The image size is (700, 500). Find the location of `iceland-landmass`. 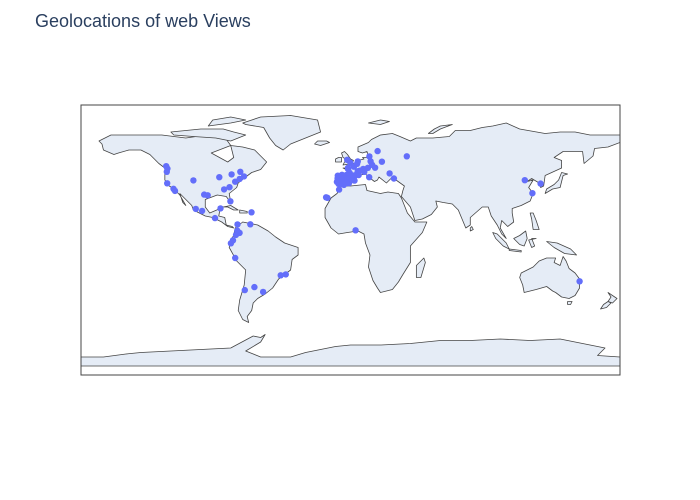

iceland-landmass is located at coordinates (322, 143).